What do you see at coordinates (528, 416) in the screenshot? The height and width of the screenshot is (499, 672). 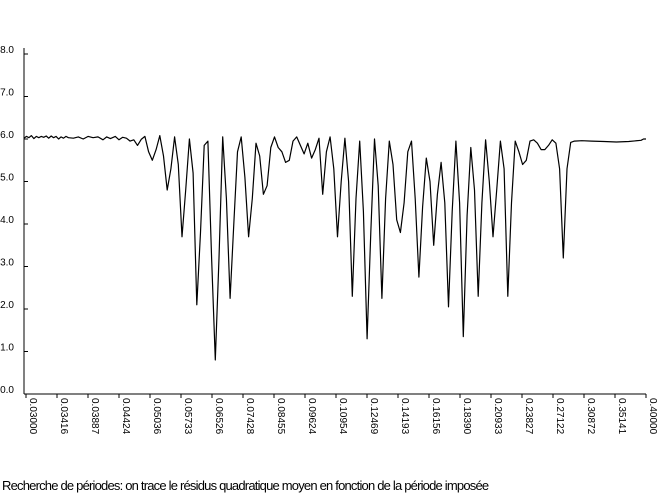 I see `x-tick-label: 0.23827` at bounding box center [528, 416].